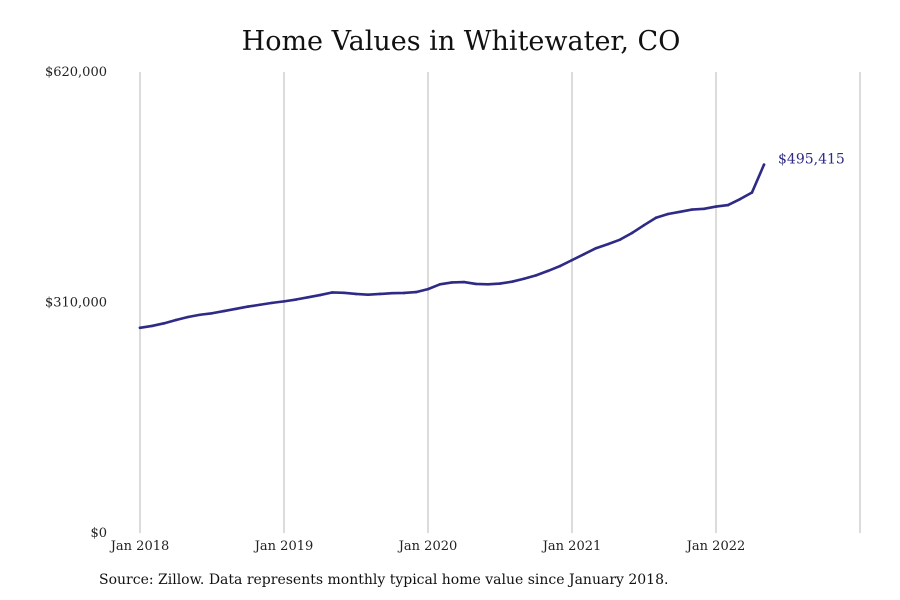 This screenshot has width=900, height=600. Describe the element at coordinates (811, 160) in the screenshot. I see `end-value-label: $495,415` at that location.